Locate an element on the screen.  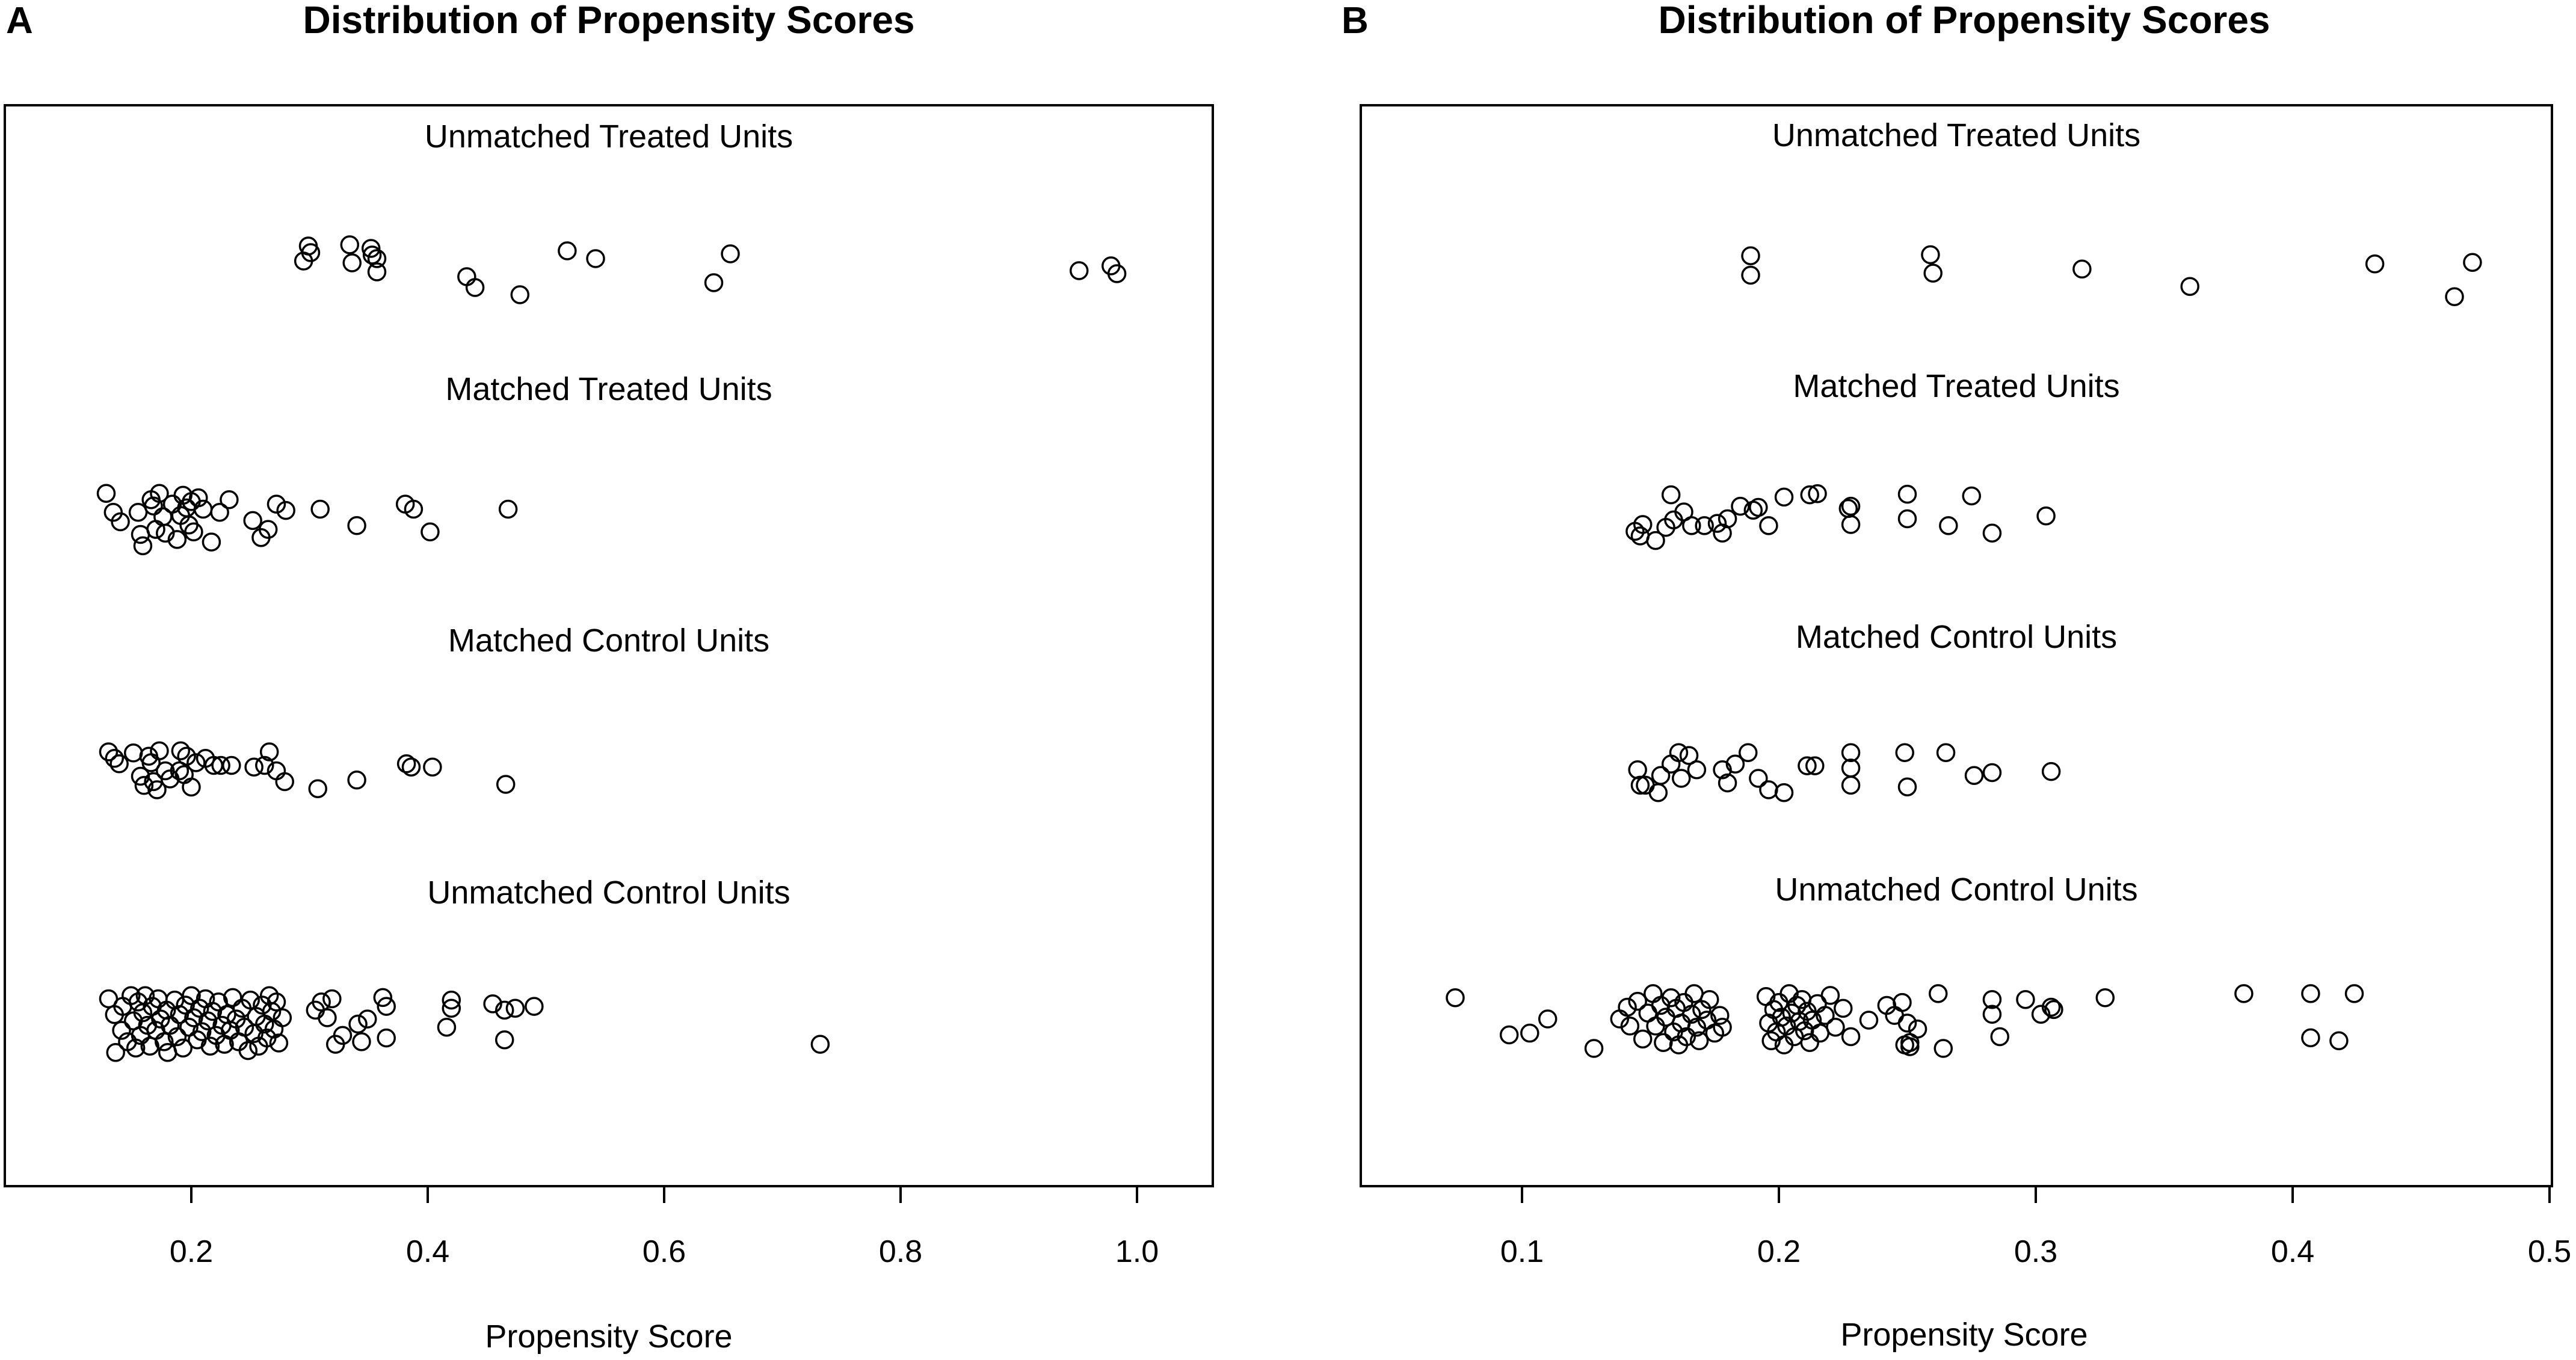
group-matched-control-units: Matched Control Units is located at coordinates (434, 711).